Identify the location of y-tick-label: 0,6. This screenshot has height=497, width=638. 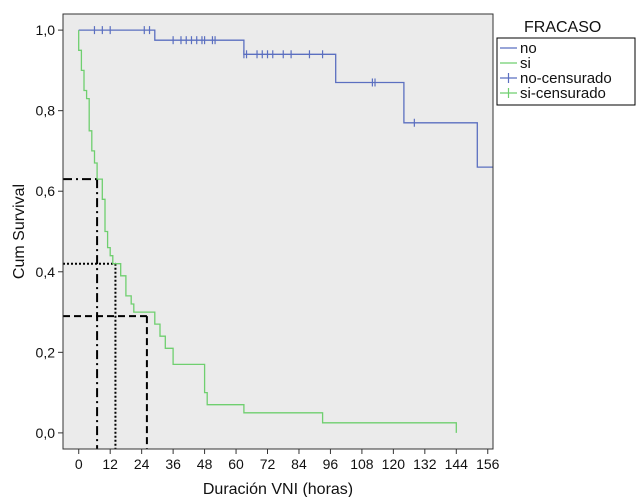
(46, 191).